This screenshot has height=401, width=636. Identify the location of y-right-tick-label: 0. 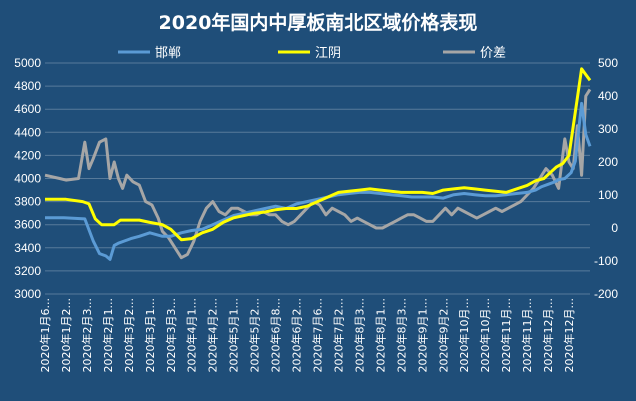
(614, 228).